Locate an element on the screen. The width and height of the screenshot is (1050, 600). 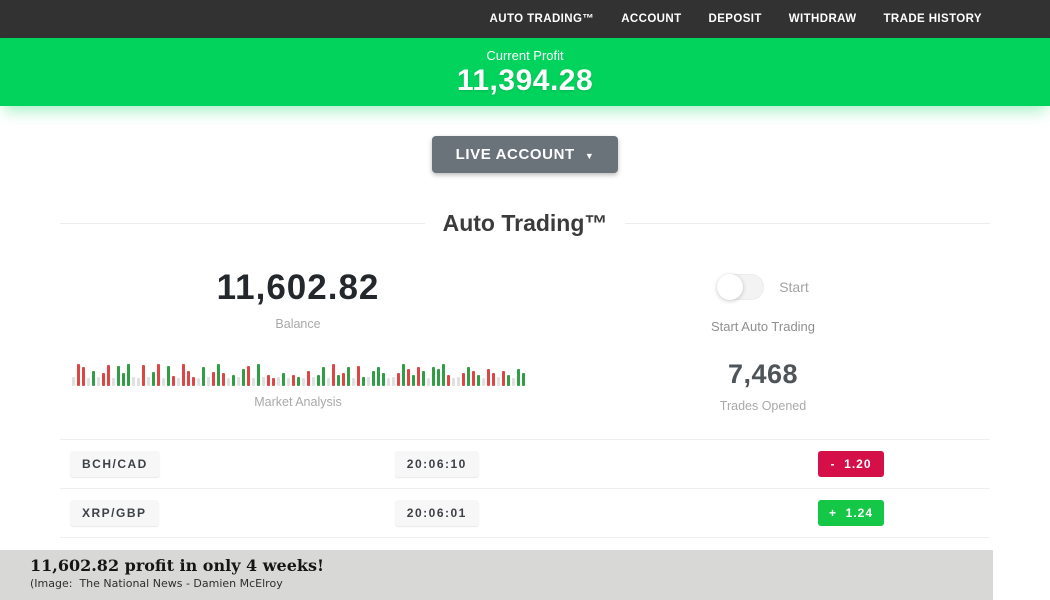
trades-opened-value: 7,468 is located at coordinates (763, 374).